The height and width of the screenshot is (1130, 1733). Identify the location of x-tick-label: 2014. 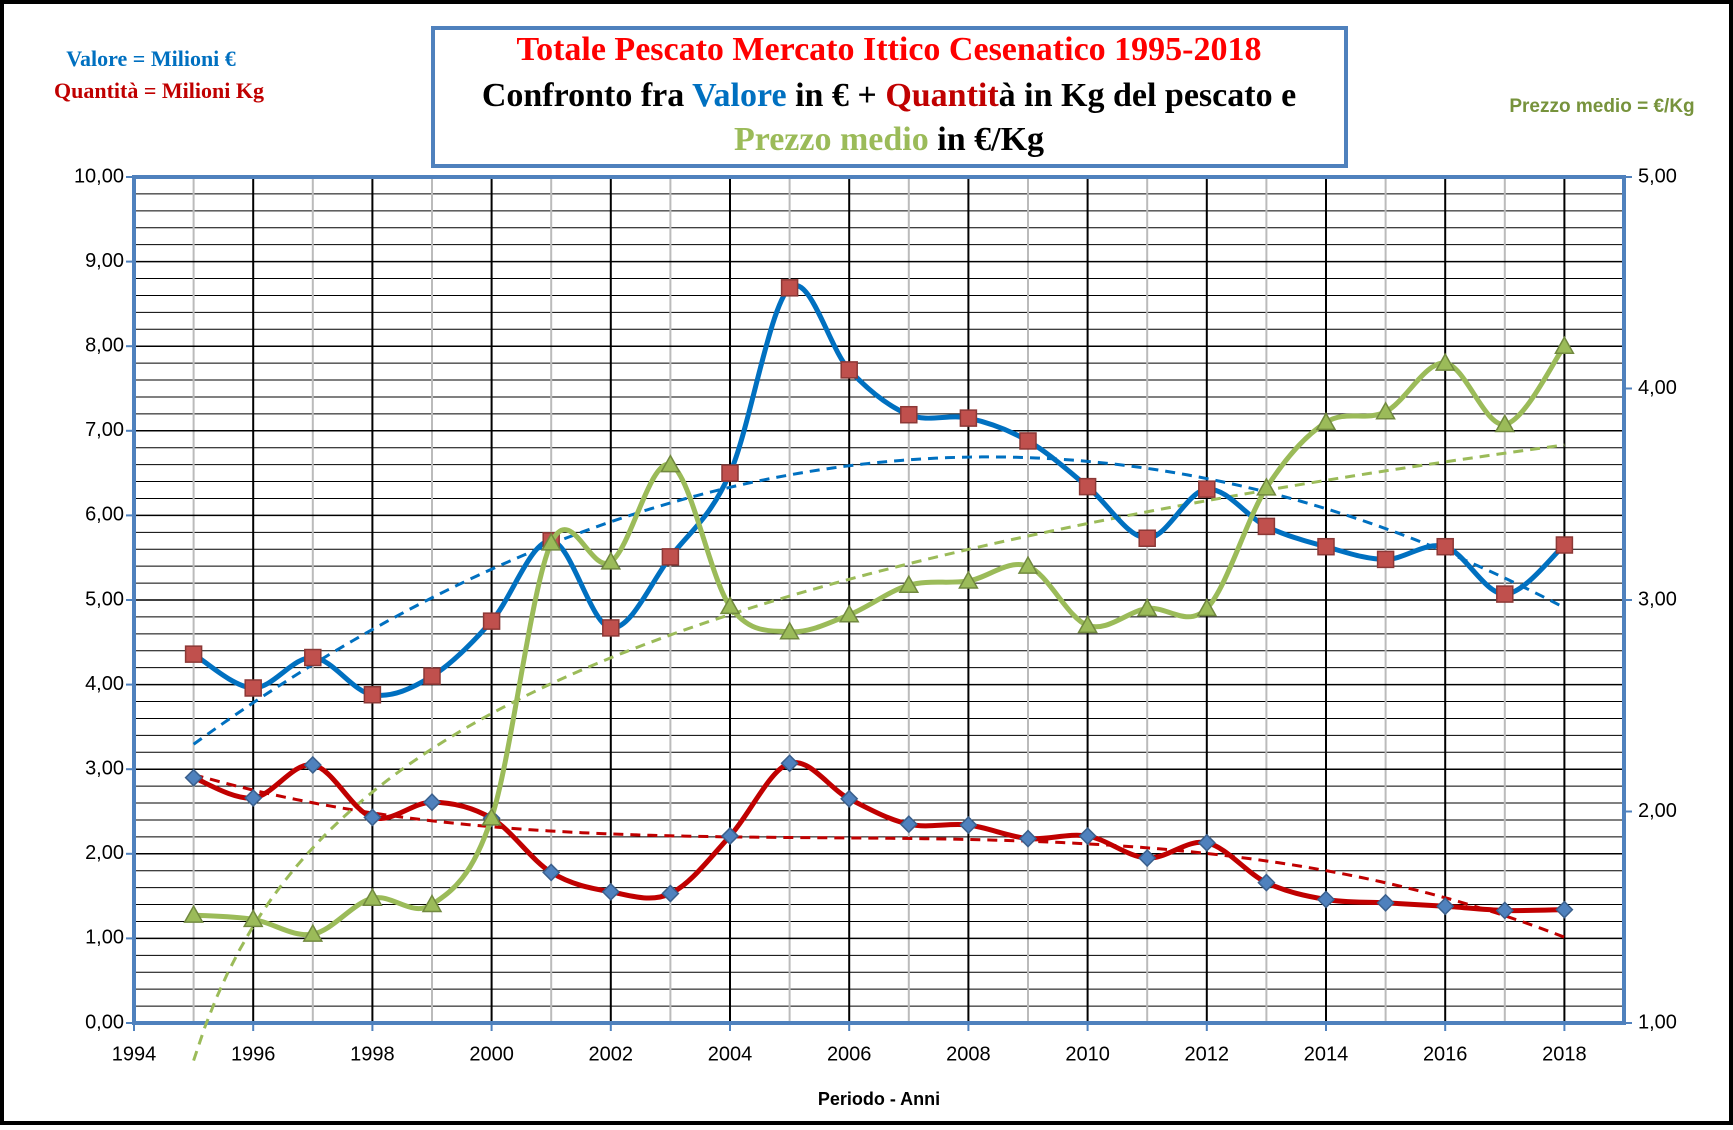
(1326, 1054).